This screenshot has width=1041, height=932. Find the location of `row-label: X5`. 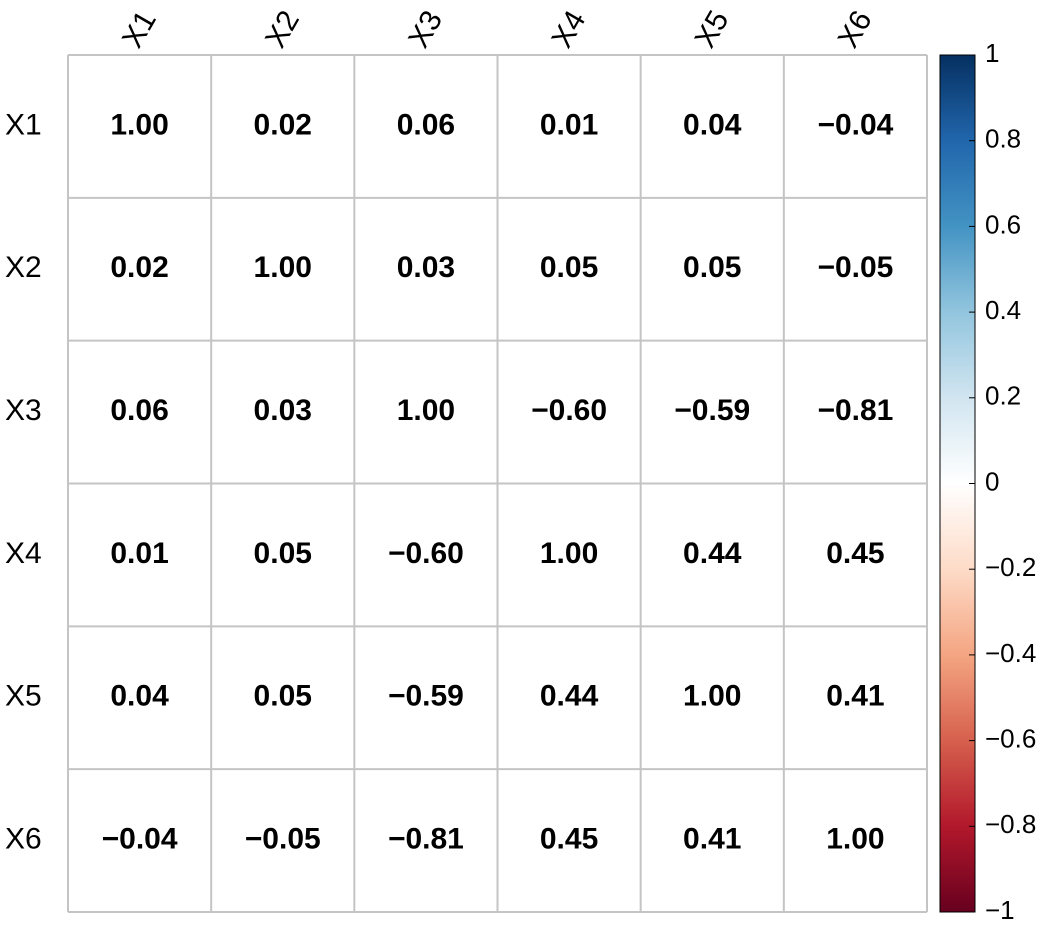

row-label: X5 is located at coordinates (23, 696).